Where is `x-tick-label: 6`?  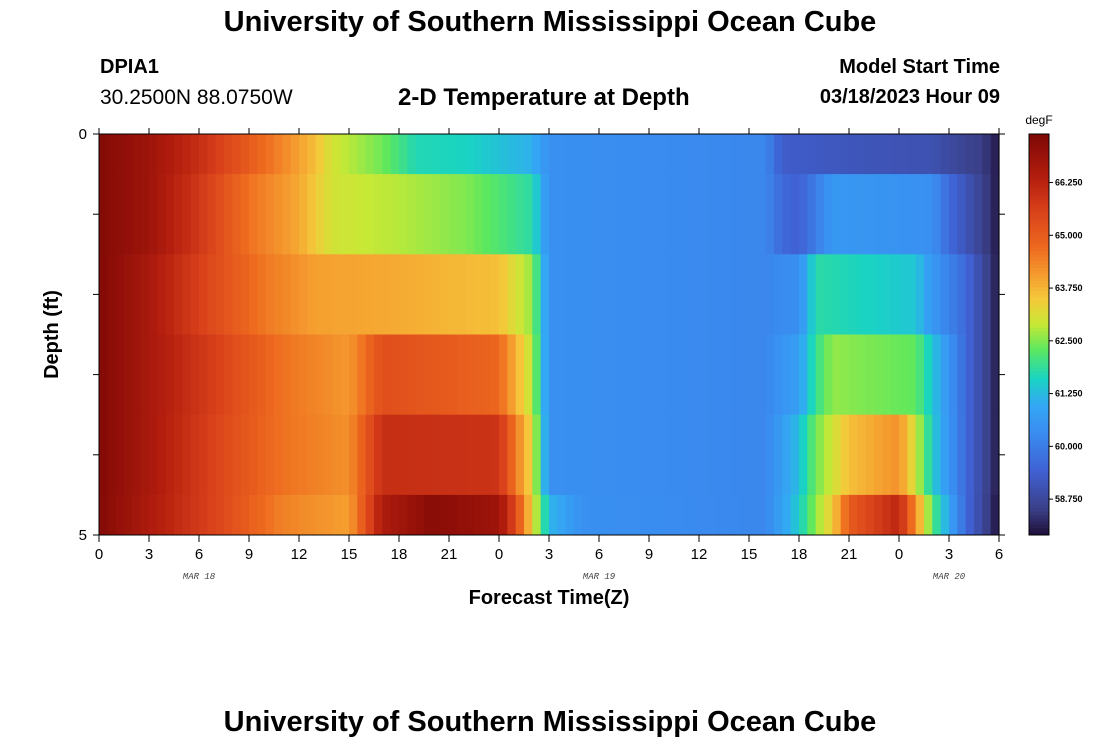 x-tick-label: 6 is located at coordinates (199, 554).